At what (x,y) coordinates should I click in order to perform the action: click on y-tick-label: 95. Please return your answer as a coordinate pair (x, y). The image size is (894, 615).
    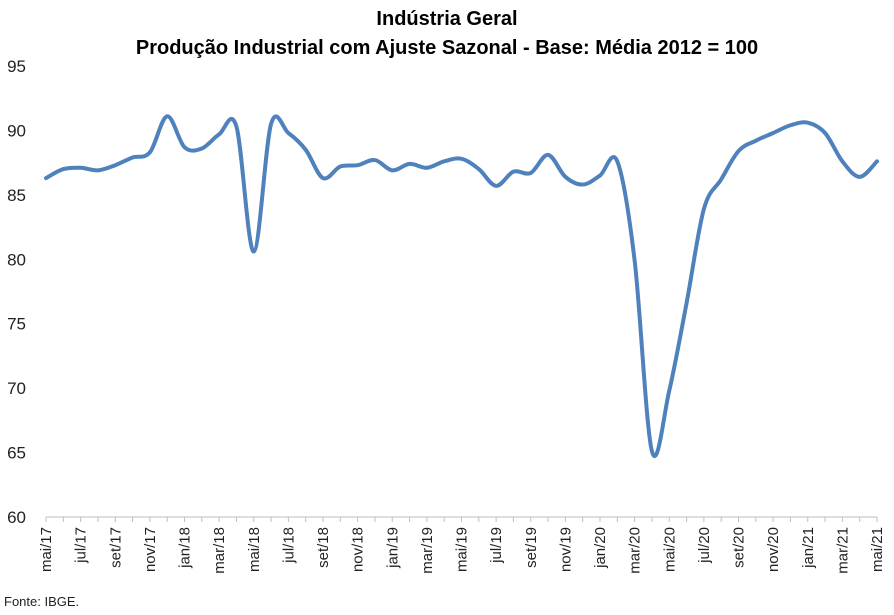
    Looking at the image, I should click on (16, 66).